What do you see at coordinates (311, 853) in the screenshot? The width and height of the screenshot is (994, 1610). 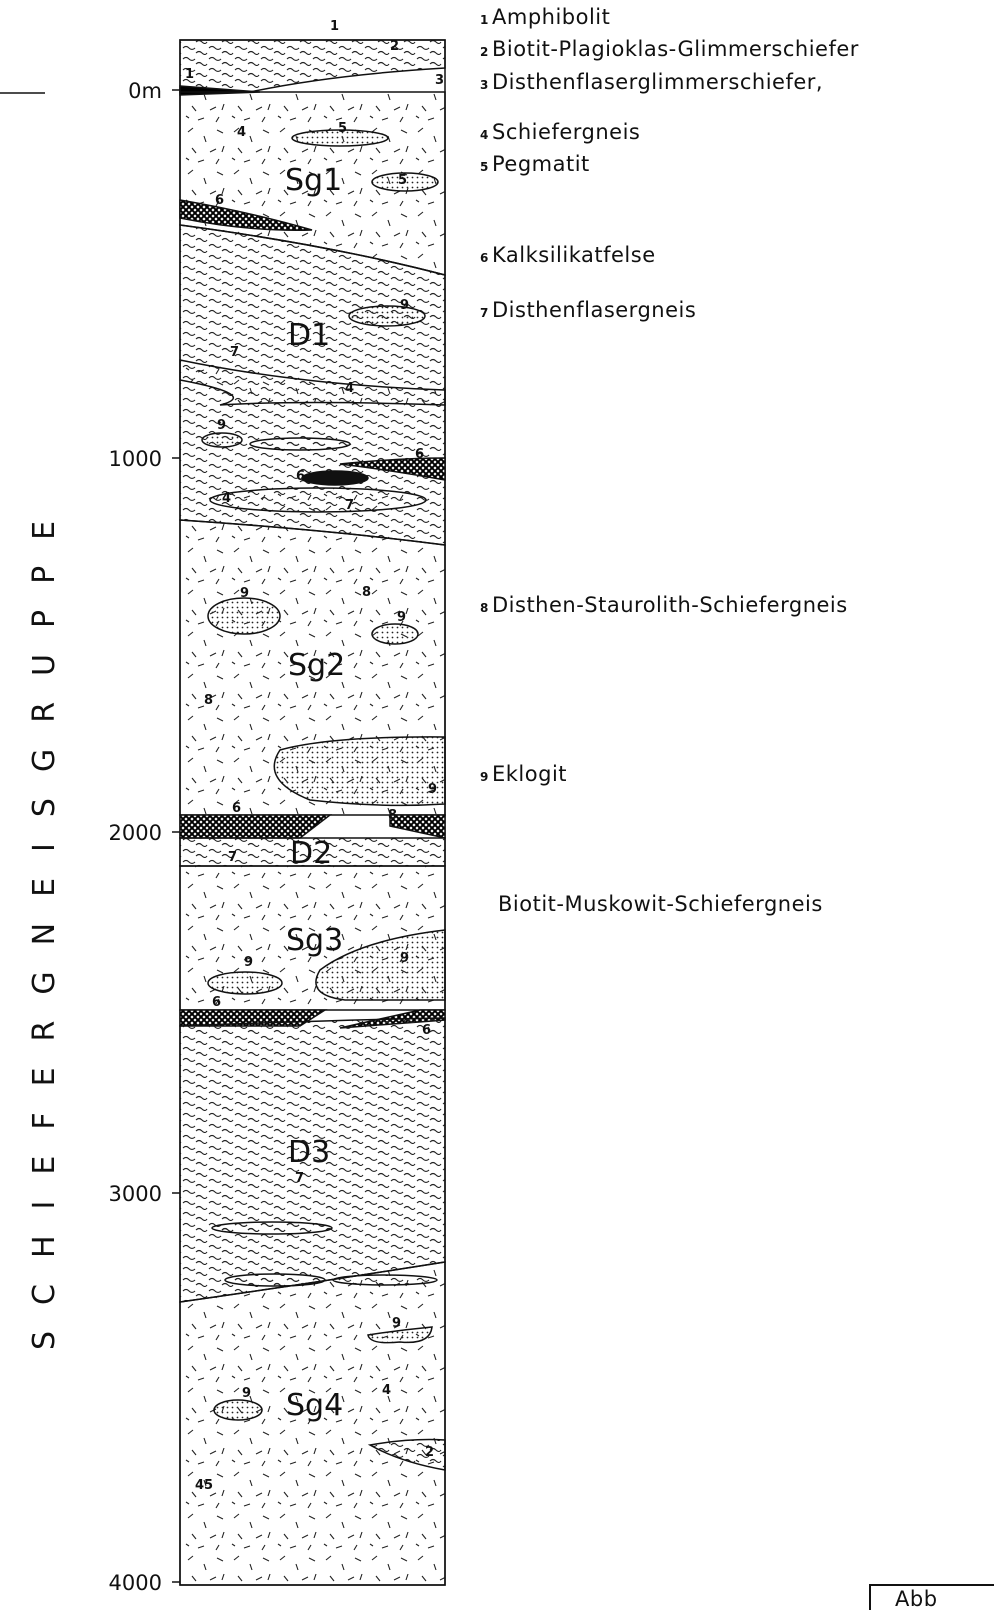 I see `column-label: D2` at bounding box center [311, 853].